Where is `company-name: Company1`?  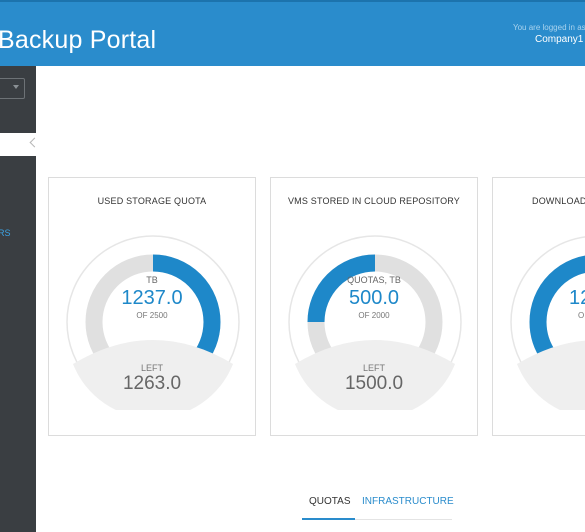
company-name: Company1 is located at coordinates (559, 39).